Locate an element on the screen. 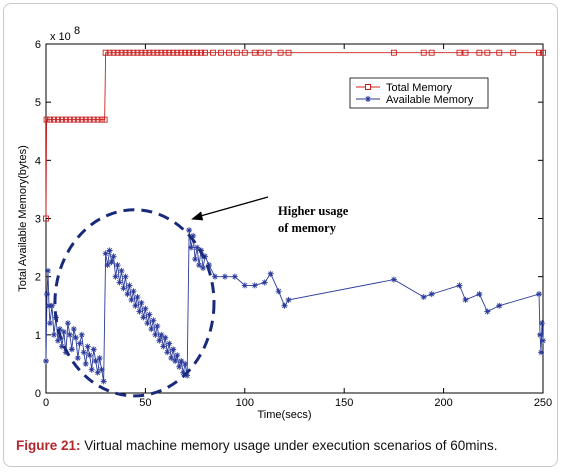 Image resolution: width=563 pixels, height=472 pixels. y-tick-label: 3 is located at coordinates (38, 220).